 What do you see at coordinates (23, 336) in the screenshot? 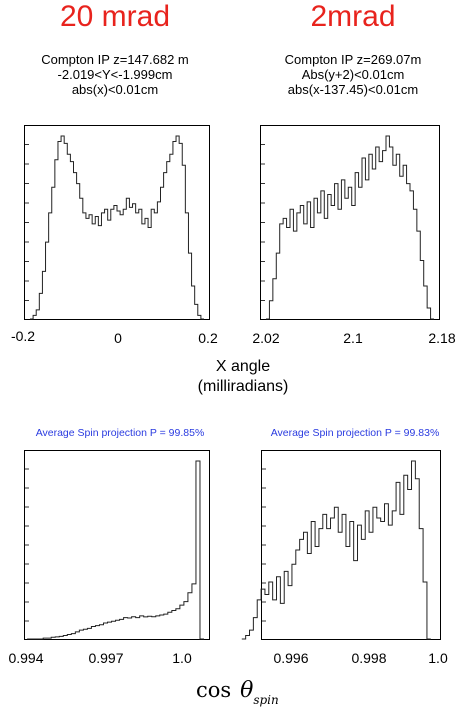
I see `tick-label-top-left-1: -0.2` at bounding box center [23, 336].